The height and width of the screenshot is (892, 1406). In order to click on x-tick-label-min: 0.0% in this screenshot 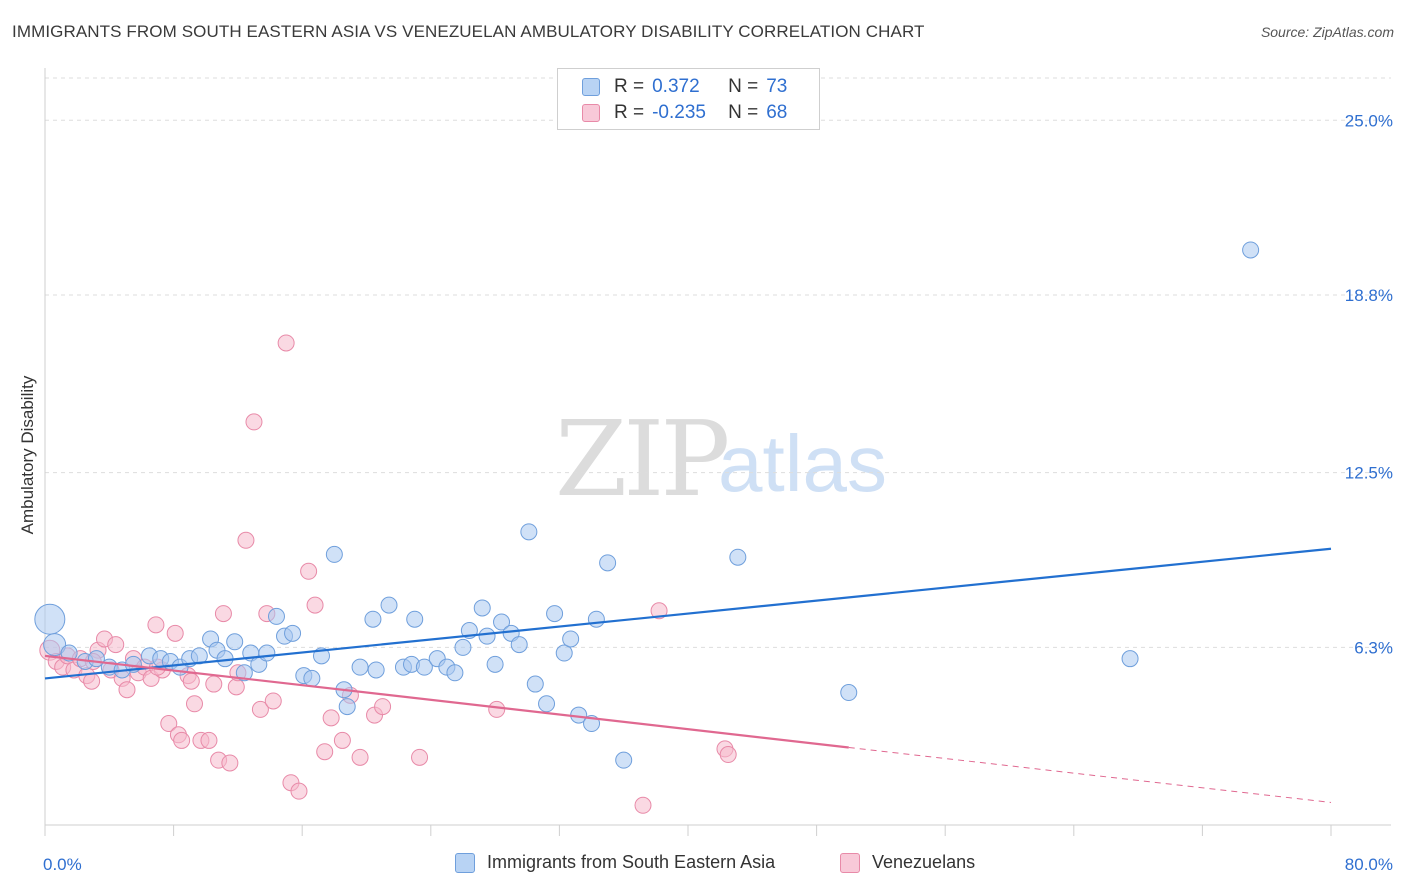, I will do `click(62, 864)`.